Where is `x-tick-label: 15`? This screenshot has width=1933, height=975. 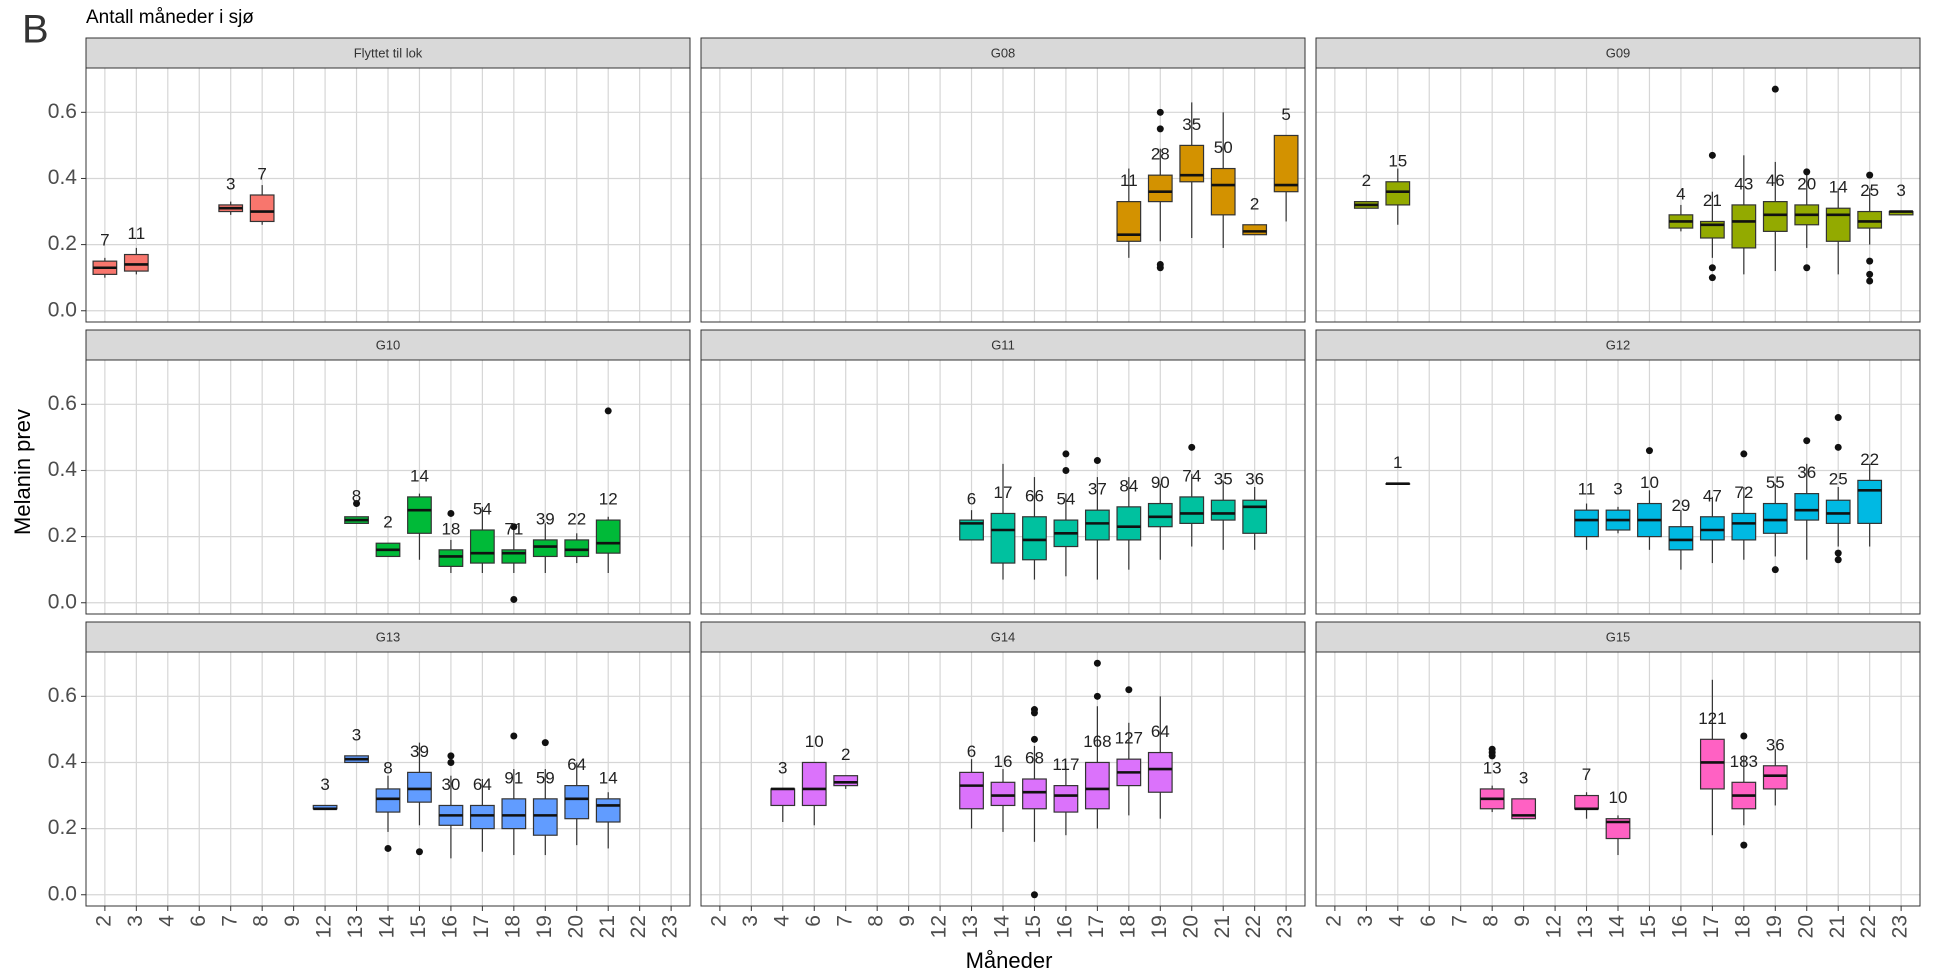 x-tick-label: 15 is located at coordinates (1033, 926).